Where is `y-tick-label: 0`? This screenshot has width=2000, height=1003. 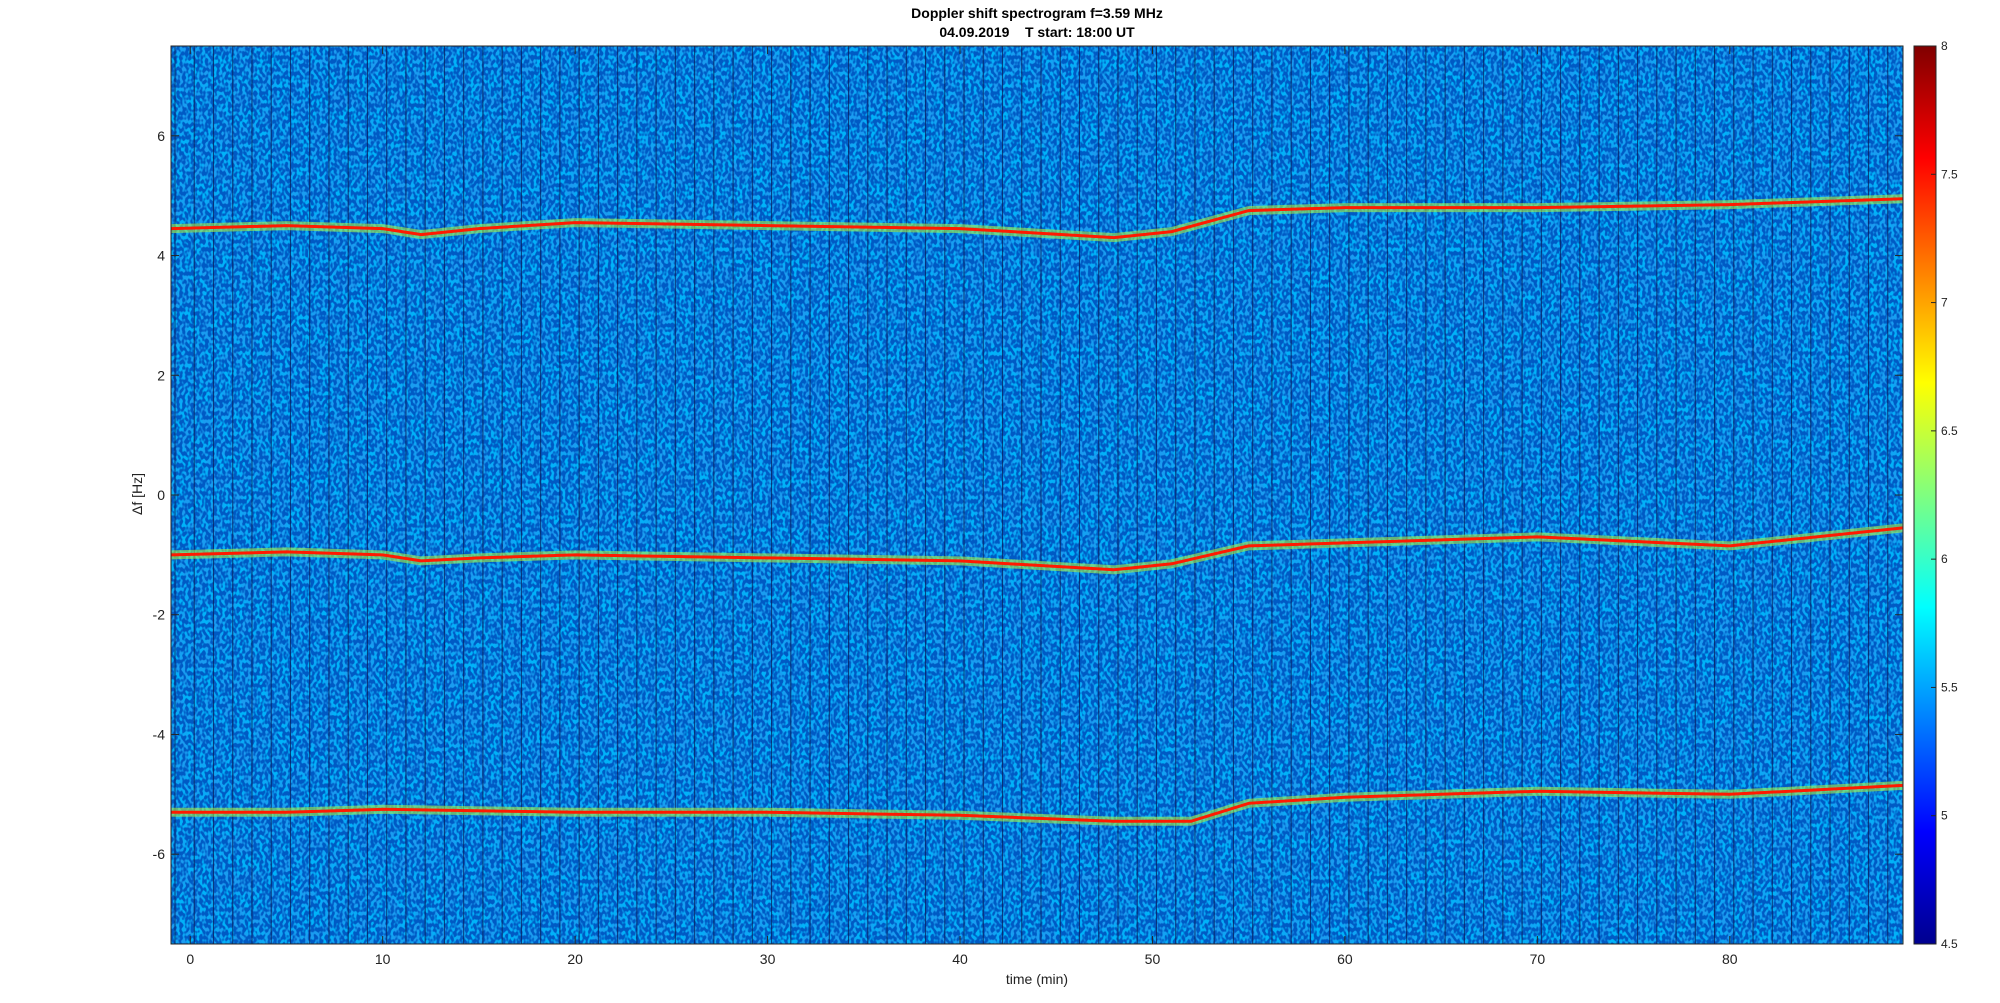 y-tick-label: 0 is located at coordinates (161, 495).